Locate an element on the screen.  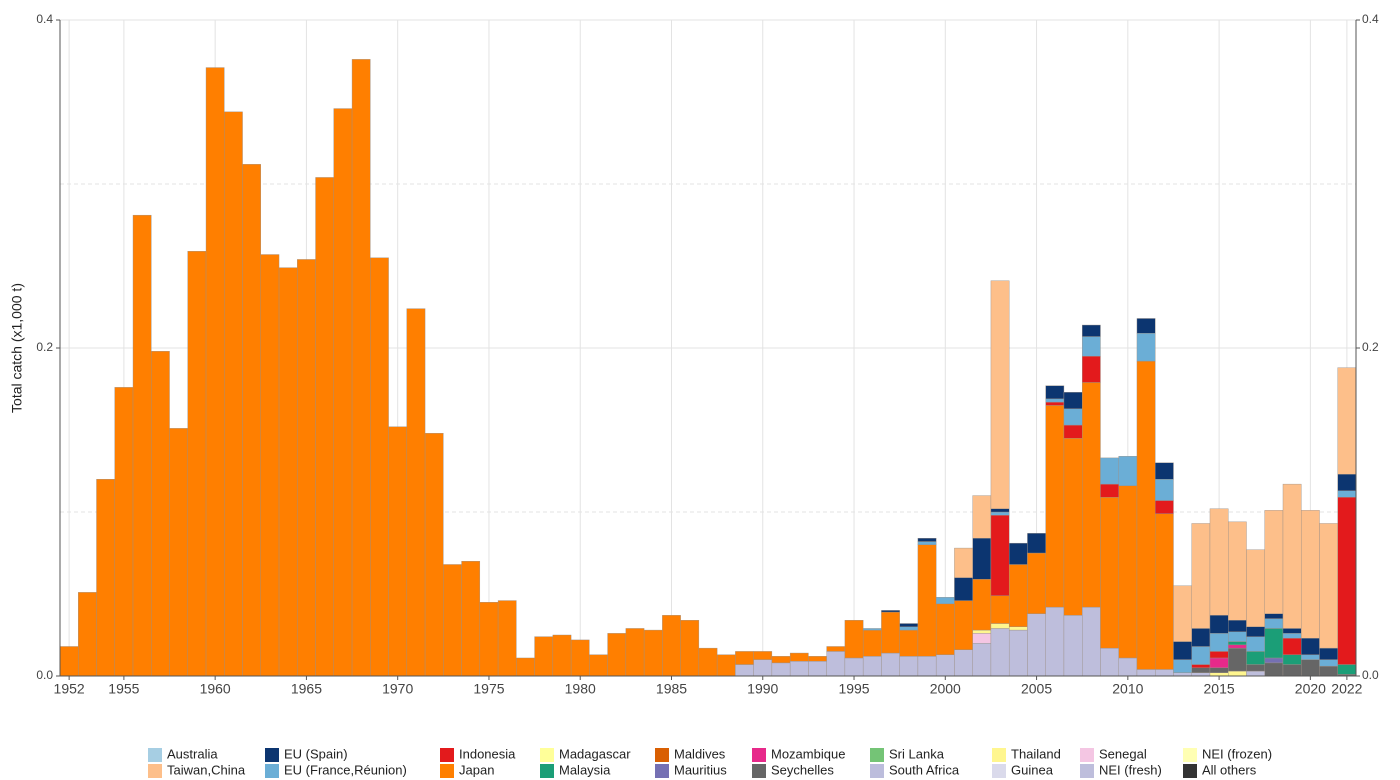
legend-label: Sri Lanka is located at coordinates (917, 753).